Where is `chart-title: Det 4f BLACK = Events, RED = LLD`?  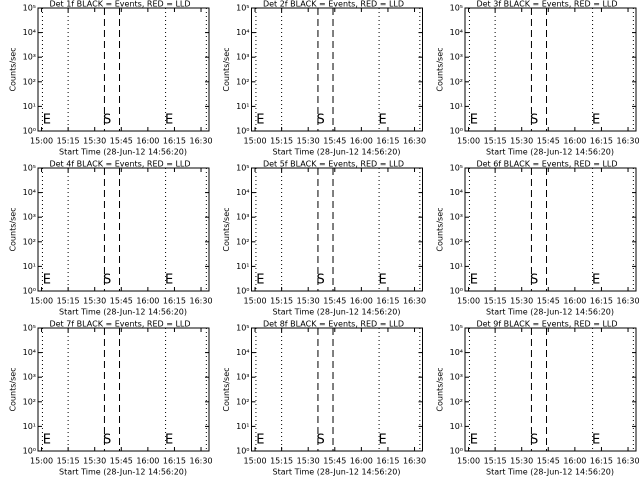 chart-title: Det 4f BLACK = Events, RED = LLD is located at coordinates (119, 164).